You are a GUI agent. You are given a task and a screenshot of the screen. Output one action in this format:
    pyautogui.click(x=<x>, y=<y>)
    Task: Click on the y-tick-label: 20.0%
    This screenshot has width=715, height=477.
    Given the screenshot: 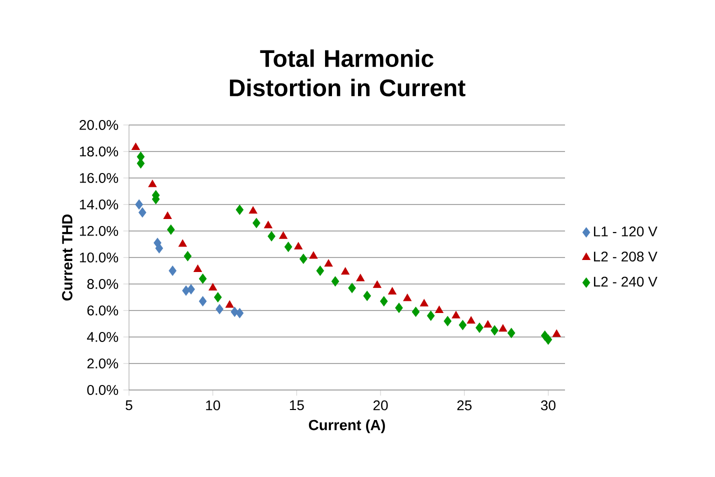 What is the action you would take?
    pyautogui.click(x=99, y=125)
    